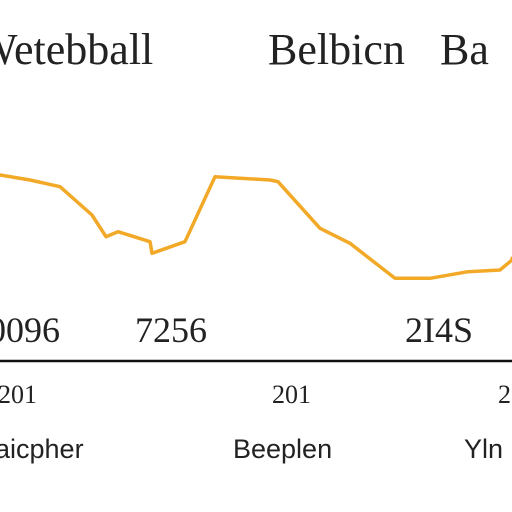 This screenshot has width=512, height=512. Describe the element at coordinates (236, 330) in the screenshot. I see `value-labels: 0096 7256 2I4S` at that location.